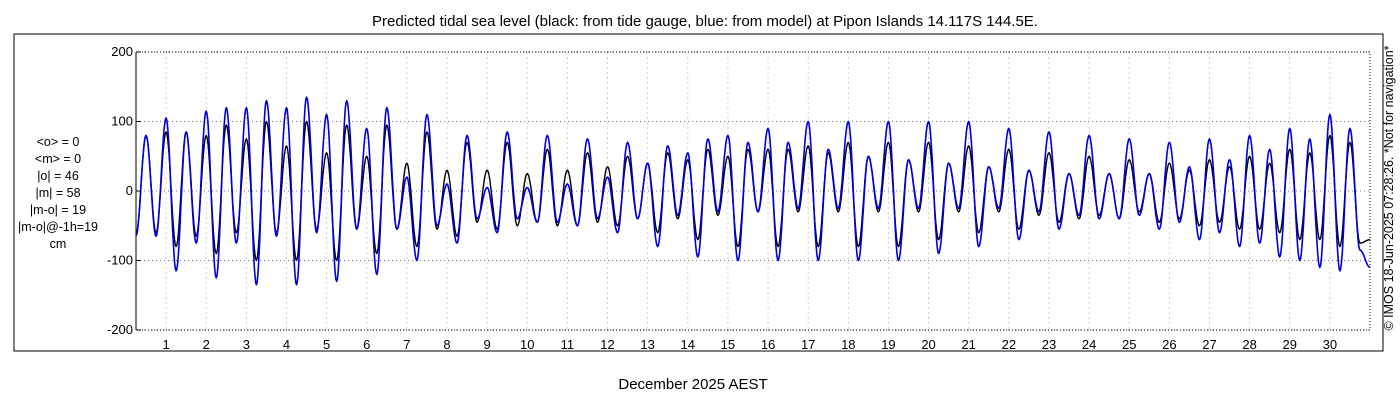 The width and height of the screenshot is (1400, 400). I want to click on x-tick-label: 9, so click(487, 344).